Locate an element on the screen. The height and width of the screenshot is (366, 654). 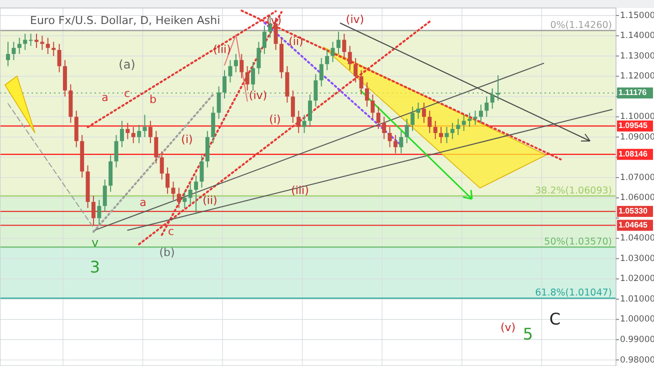
annotation: (iii) is located at coordinates (300, 191).